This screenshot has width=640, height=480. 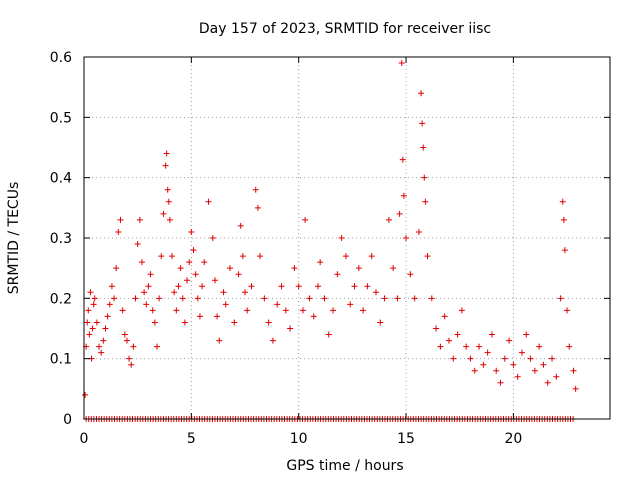 What do you see at coordinates (67, 420) in the screenshot?
I see `y-tick-label: 0` at bounding box center [67, 420].